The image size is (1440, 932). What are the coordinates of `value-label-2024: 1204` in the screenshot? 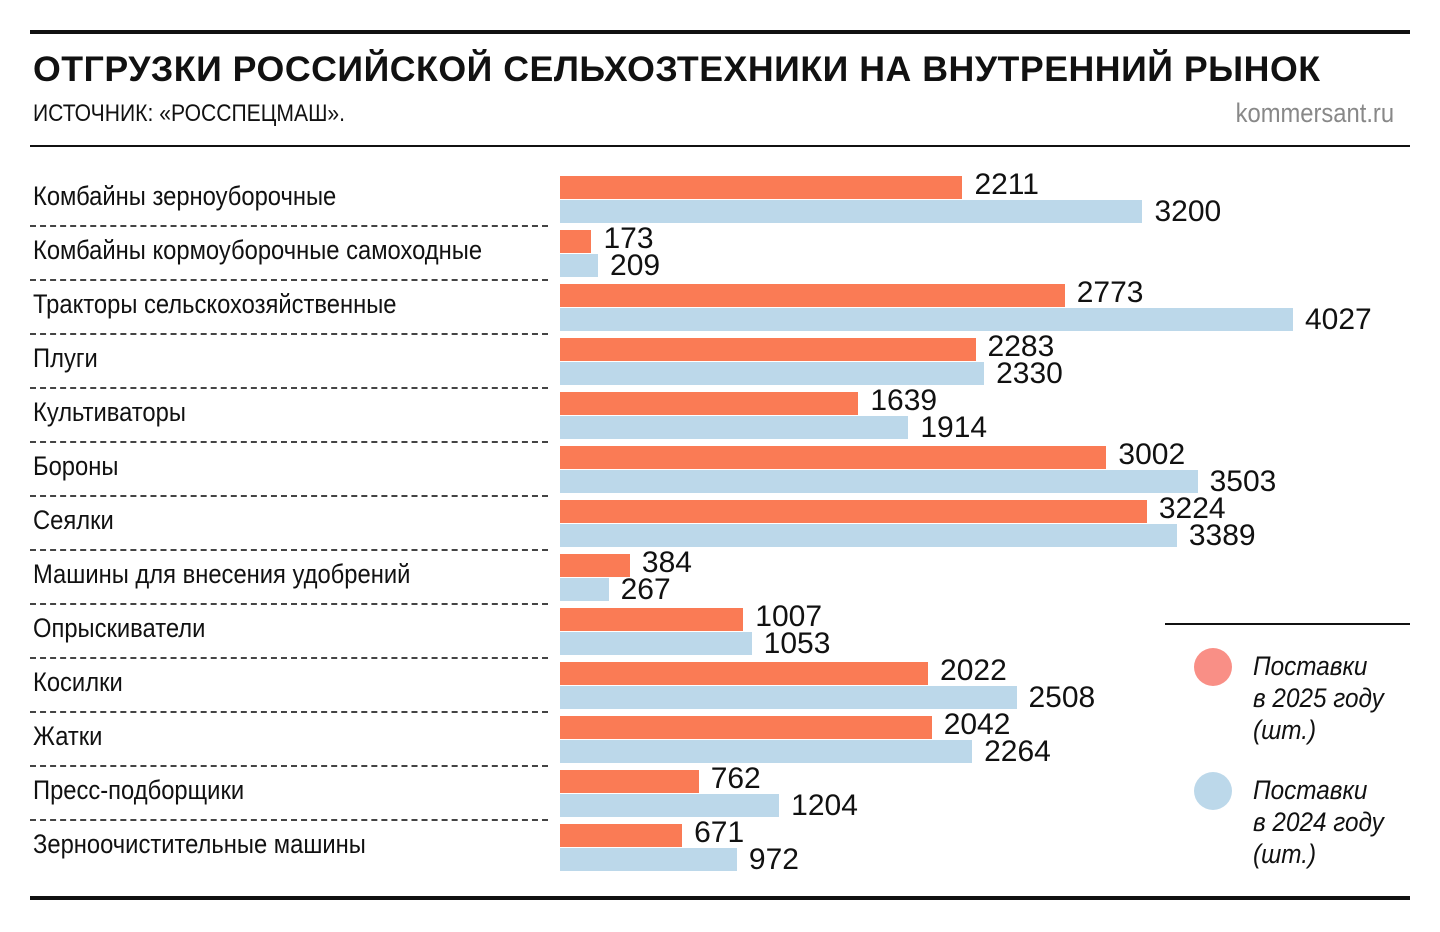 It's located at (824, 805).